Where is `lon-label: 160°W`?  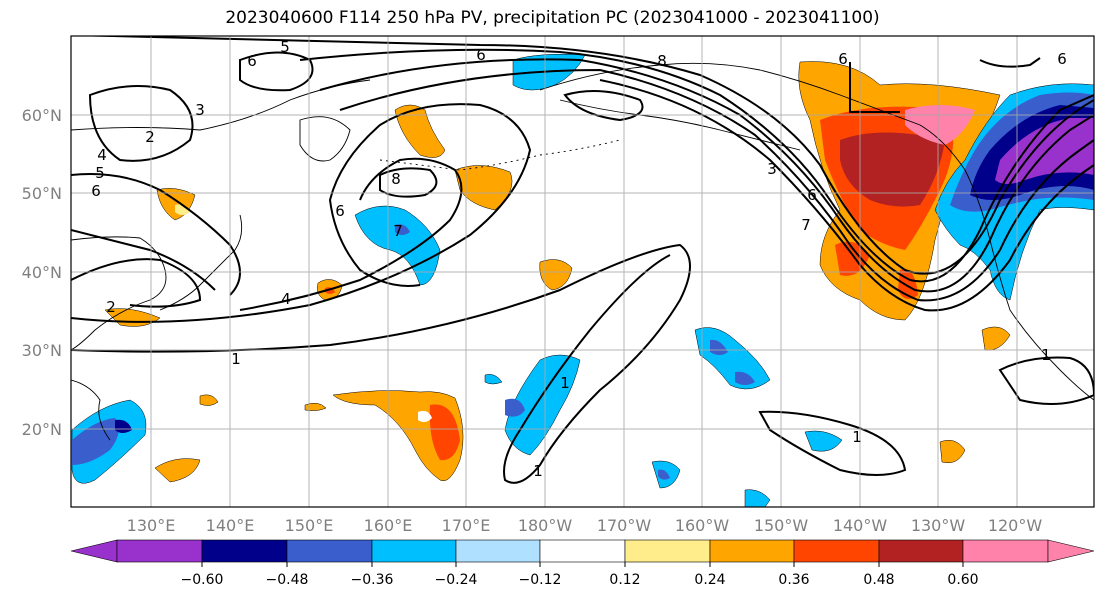
lon-label: 160°W is located at coordinates (702, 525).